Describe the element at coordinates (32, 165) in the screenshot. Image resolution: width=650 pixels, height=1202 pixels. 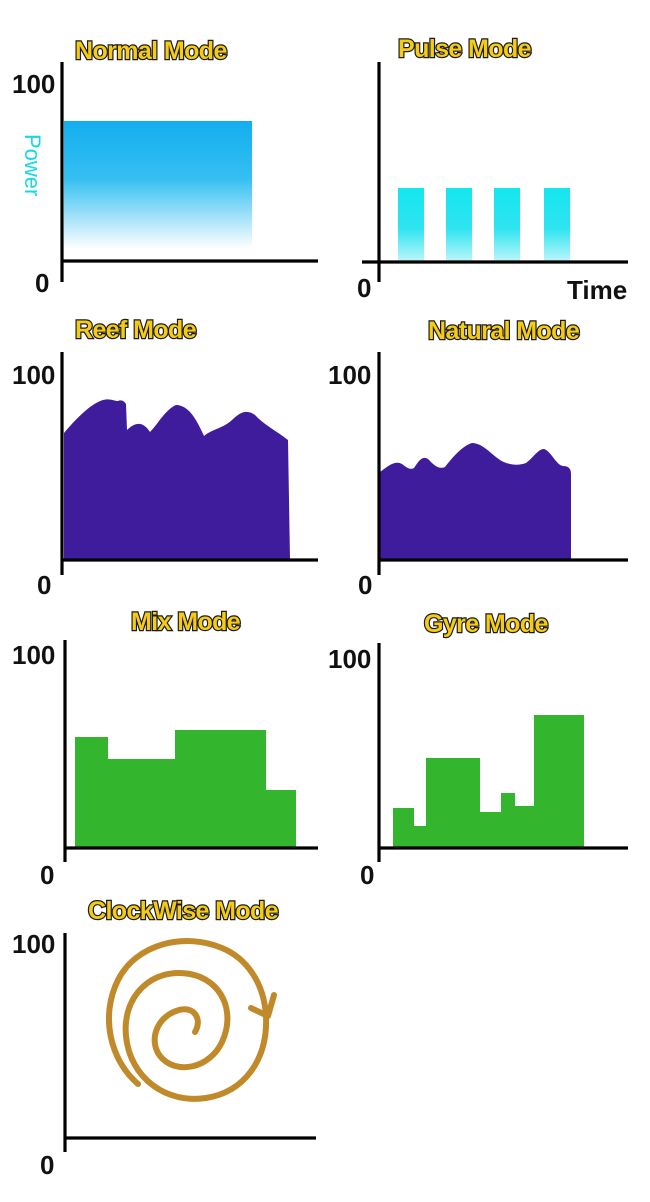
I see `y-axis-label: Power` at that location.